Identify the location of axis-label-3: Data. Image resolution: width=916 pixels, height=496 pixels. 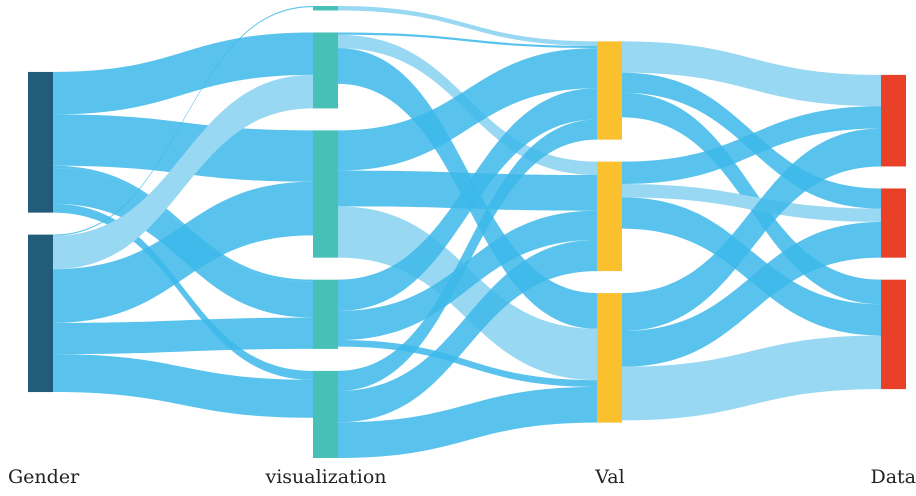
(893, 477).